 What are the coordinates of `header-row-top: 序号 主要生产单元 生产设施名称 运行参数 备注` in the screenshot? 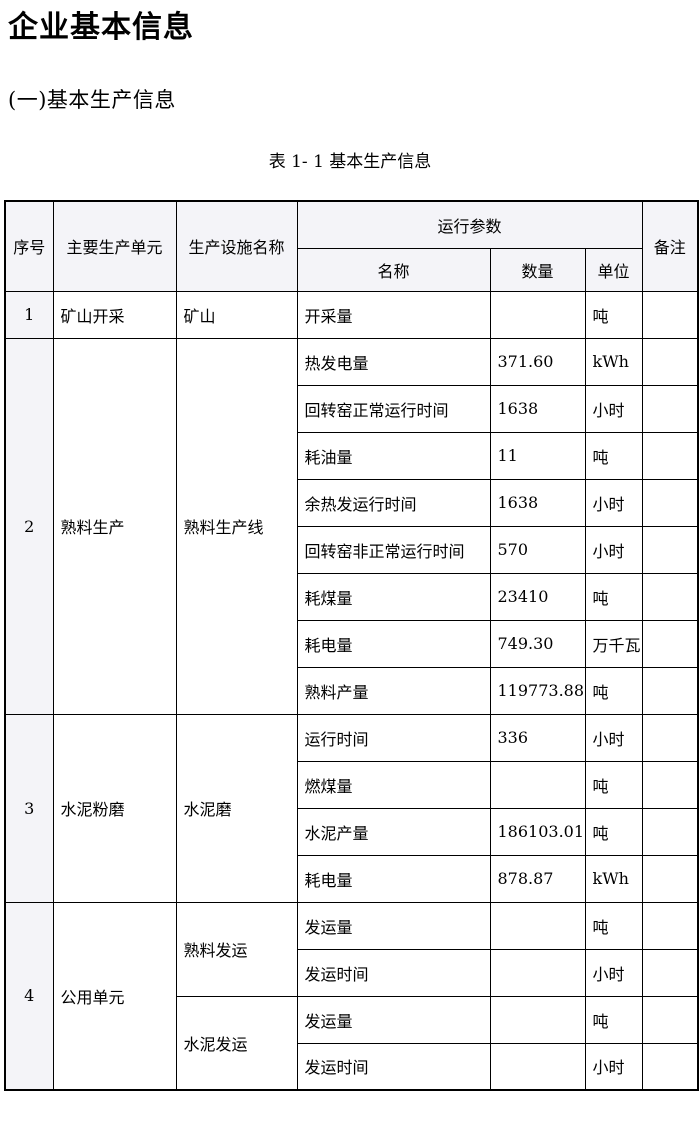 It's located at (351, 246).